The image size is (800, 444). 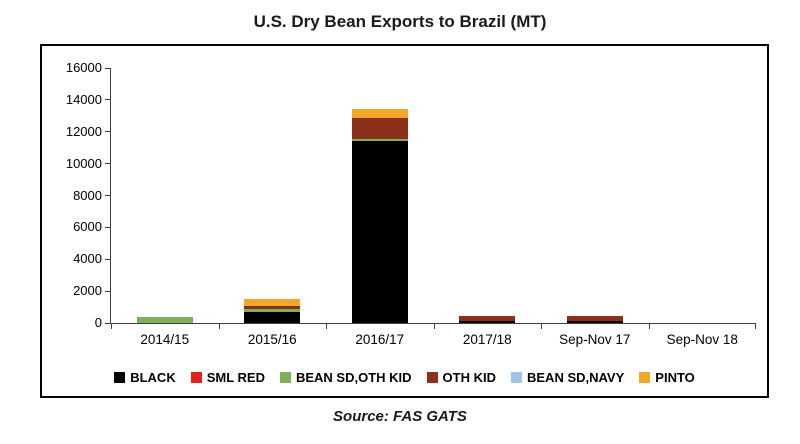 I want to click on source-caption: Source: FAS GATS, so click(x=400, y=416).